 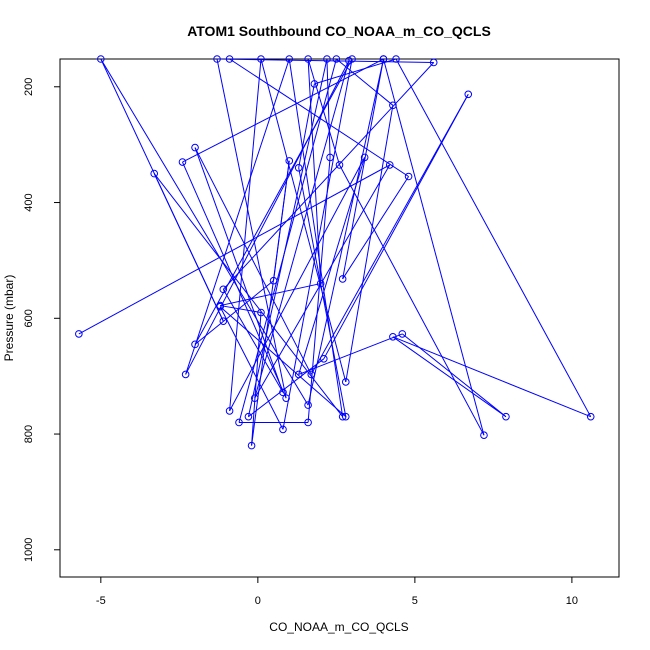 What do you see at coordinates (339, 31) in the screenshot?
I see `chart-title: ATOM1 Southbound CO_NOAA_m_CO_QCLS` at bounding box center [339, 31].